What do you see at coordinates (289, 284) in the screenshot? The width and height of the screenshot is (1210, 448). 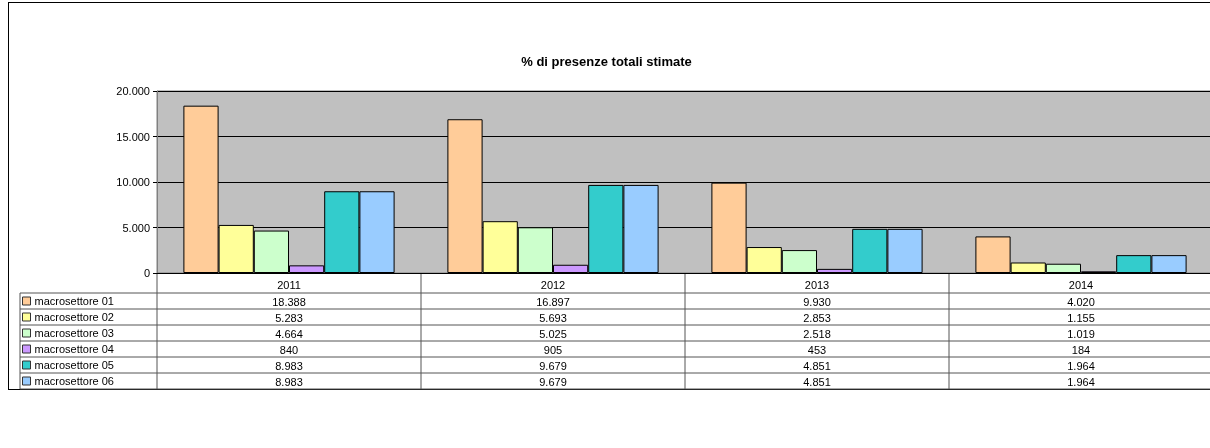 I see `x-tick-label: 2011` at bounding box center [289, 284].